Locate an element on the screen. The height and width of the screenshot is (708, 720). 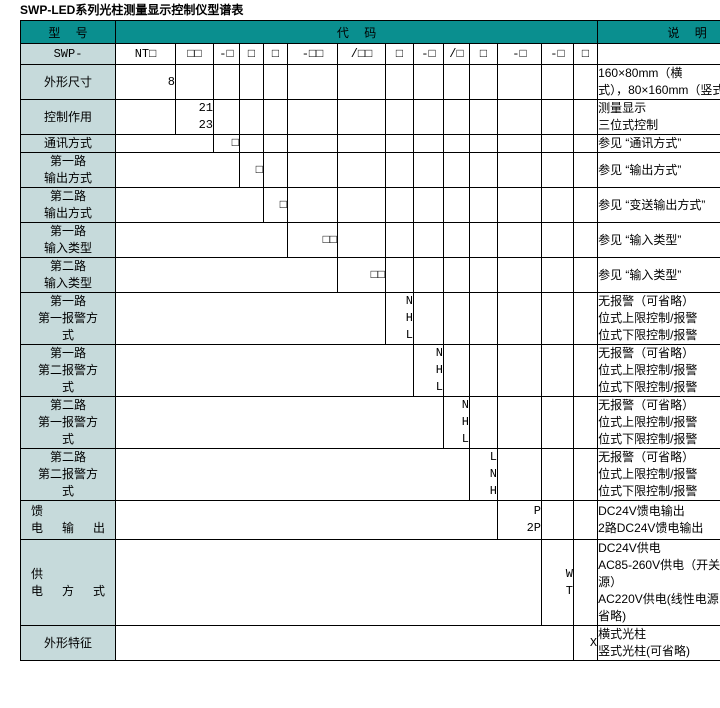
row-4-description: 参见 “变送输出方式” is located at coordinates (658, 205).